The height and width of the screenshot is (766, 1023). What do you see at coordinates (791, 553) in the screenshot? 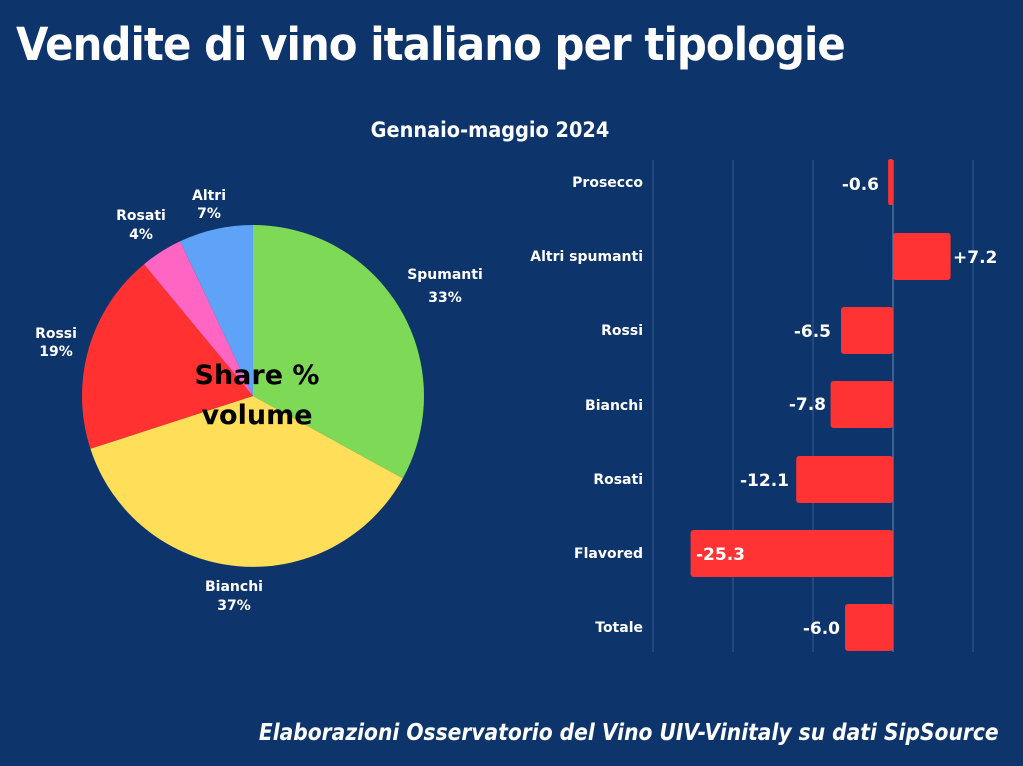
I see `bar-flavored` at bounding box center [791, 553].